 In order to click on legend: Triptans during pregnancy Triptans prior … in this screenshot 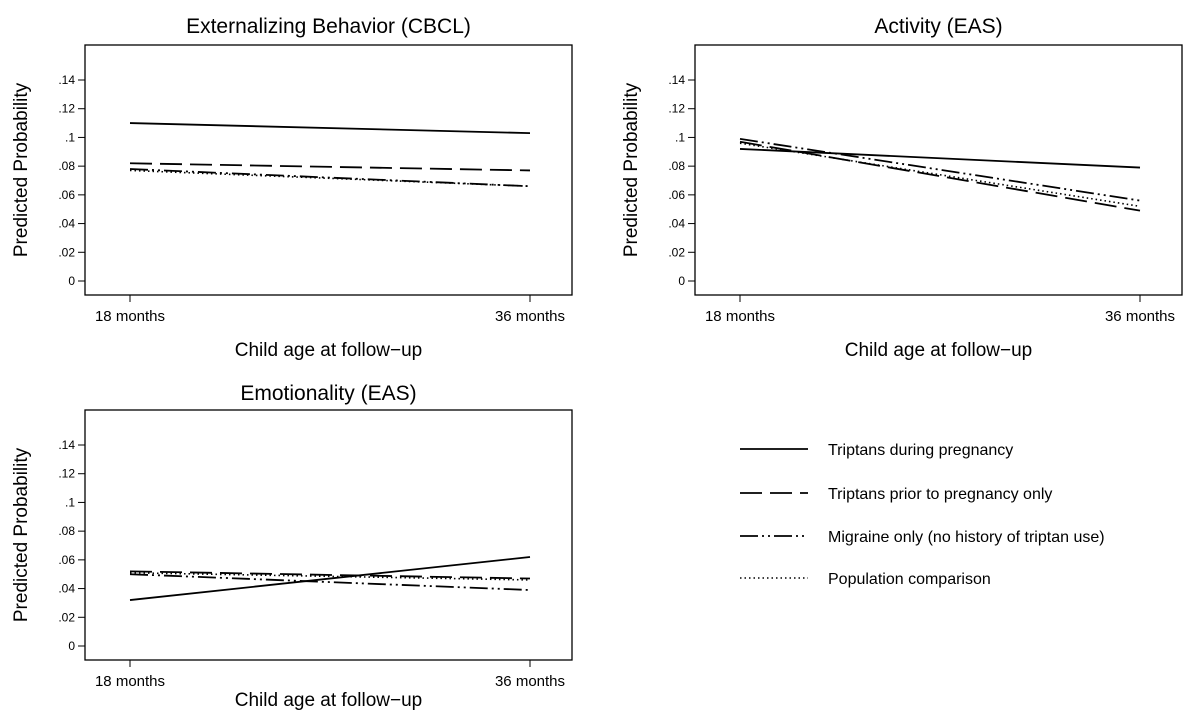, I will do `click(922, 515)`.